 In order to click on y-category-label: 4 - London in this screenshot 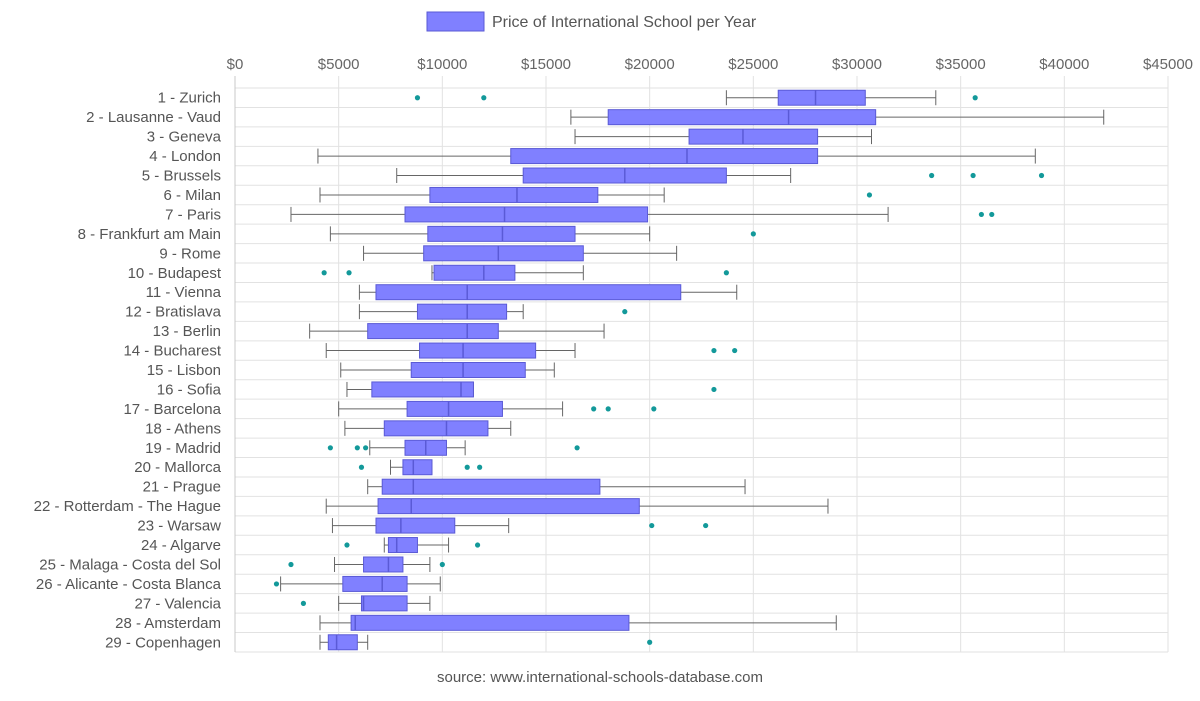, I will do `click(185, 156)`.